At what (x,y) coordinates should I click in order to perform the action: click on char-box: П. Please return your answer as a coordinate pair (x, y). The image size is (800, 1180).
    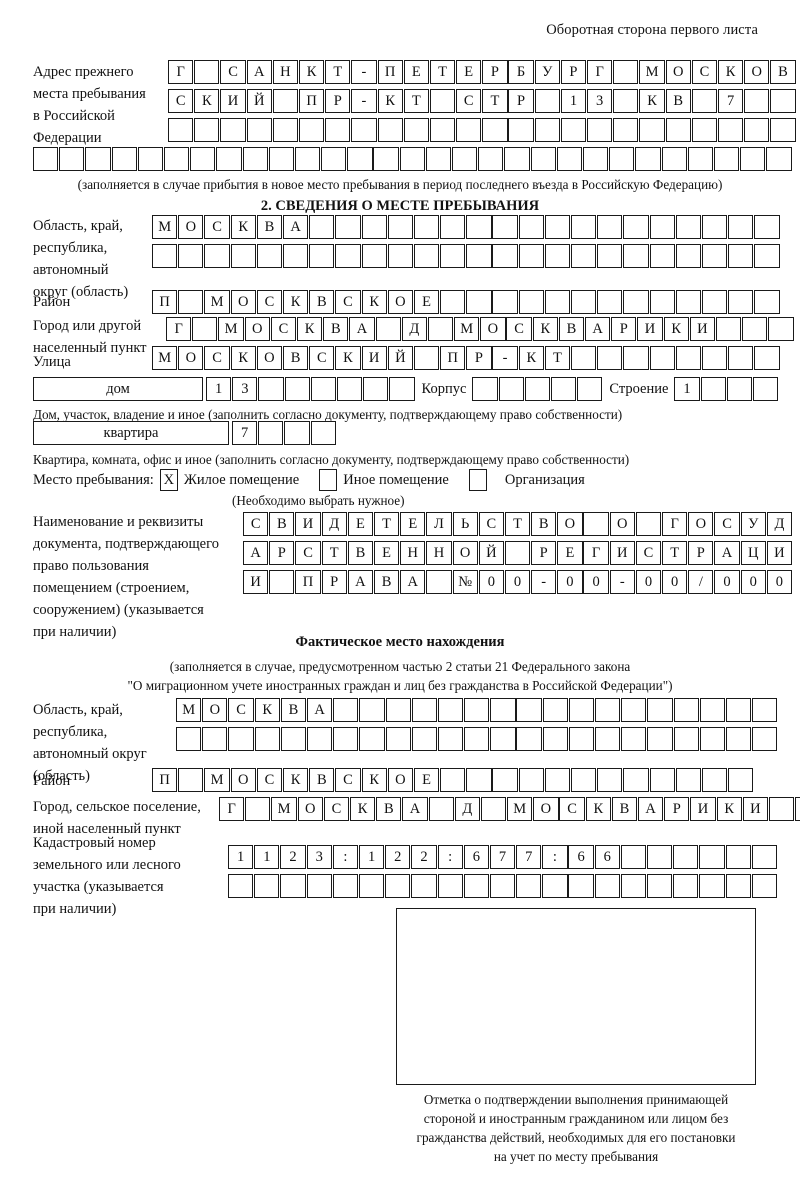
    Looking at the image, I should click on (453, 358).